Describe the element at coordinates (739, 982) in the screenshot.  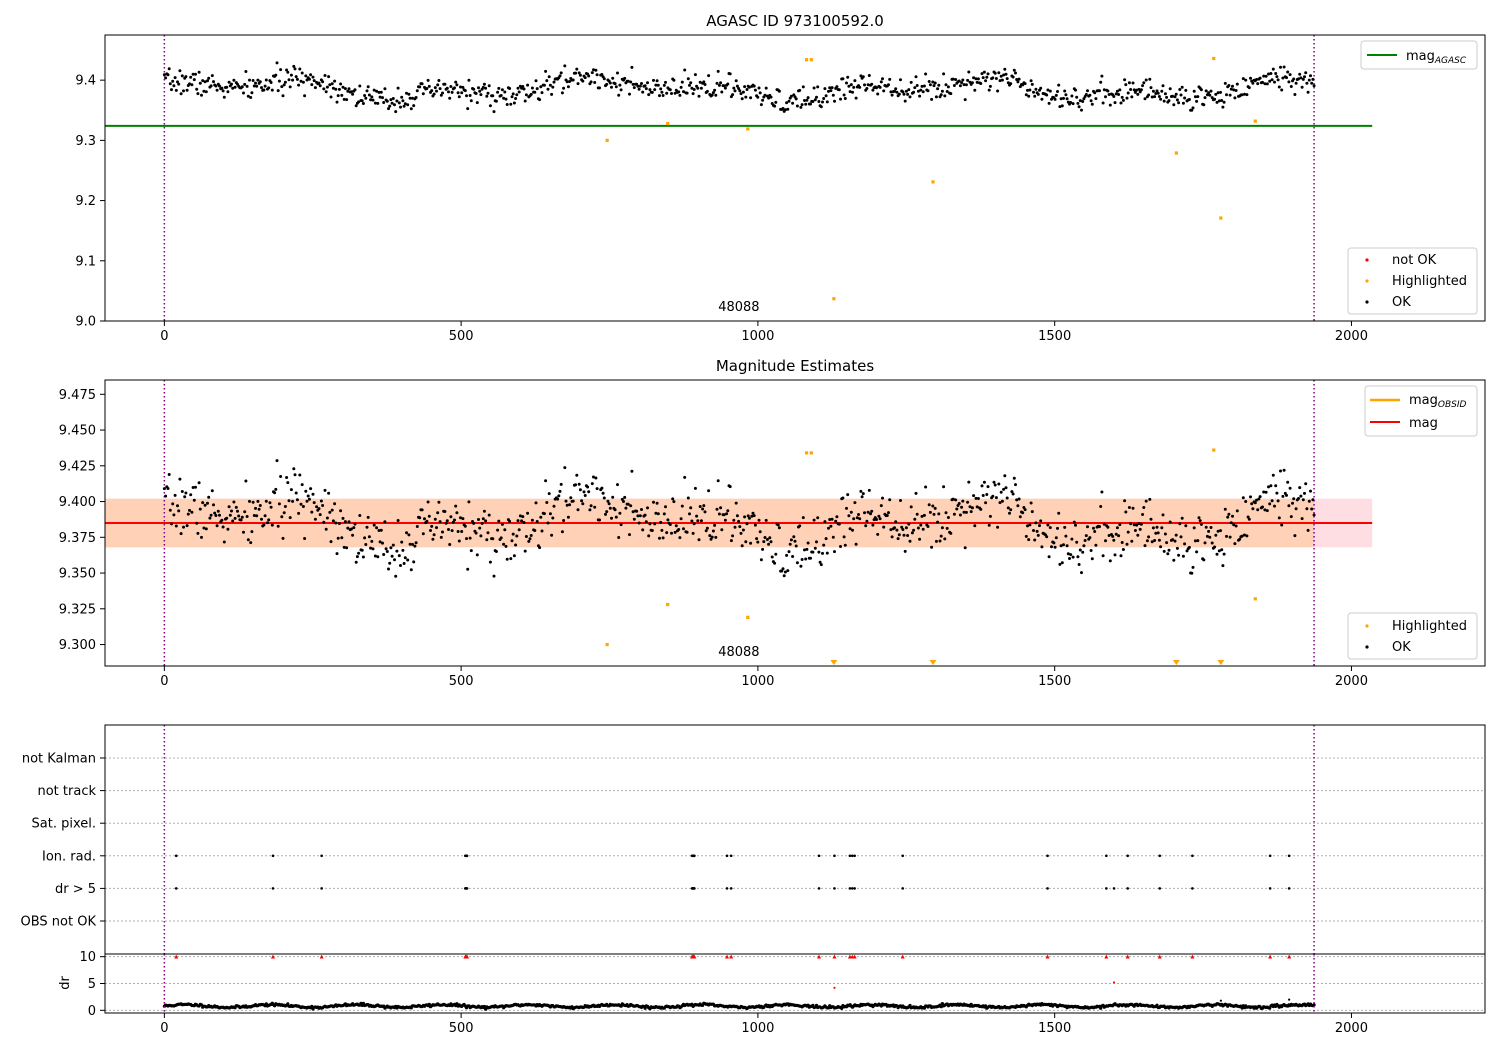
I see `panel-4-points` at that location.